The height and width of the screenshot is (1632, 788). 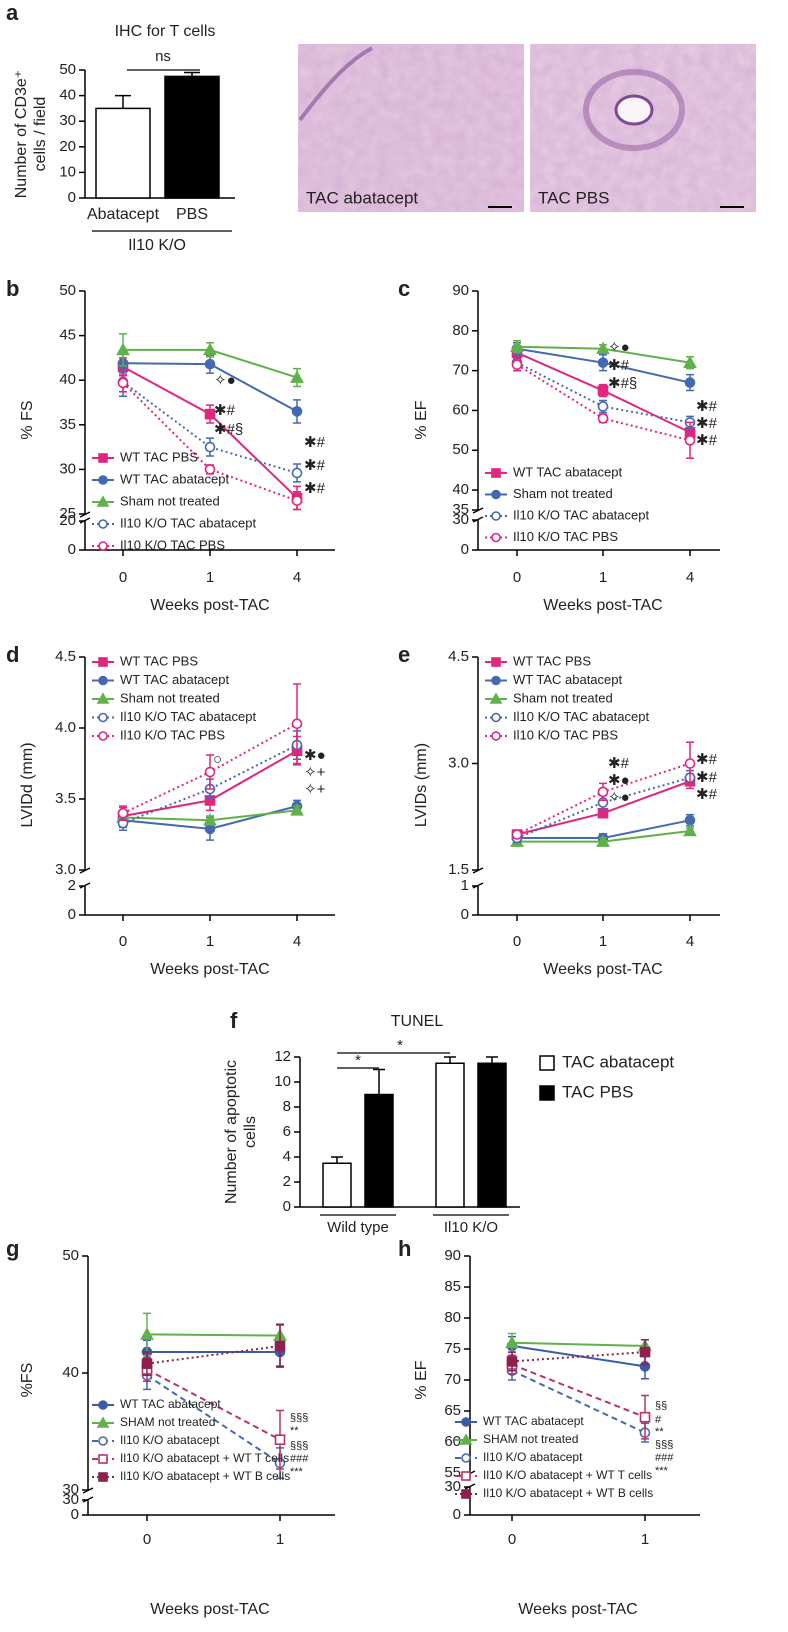 I want to click on legend-label: Il10 K/O abatacept, so click(x=170, y=1440).